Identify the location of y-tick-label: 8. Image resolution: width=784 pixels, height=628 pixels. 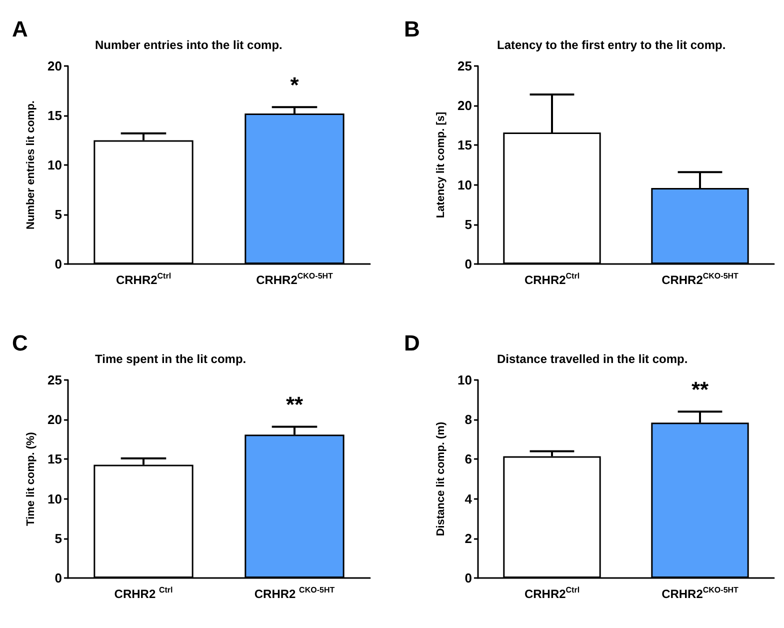
(468, 420).